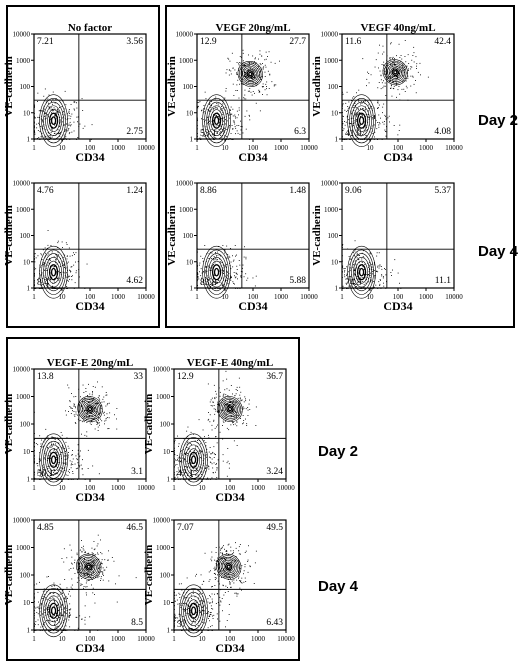  I want to click on quadrant-upper-left-value: 4.85, so click(45, 528).